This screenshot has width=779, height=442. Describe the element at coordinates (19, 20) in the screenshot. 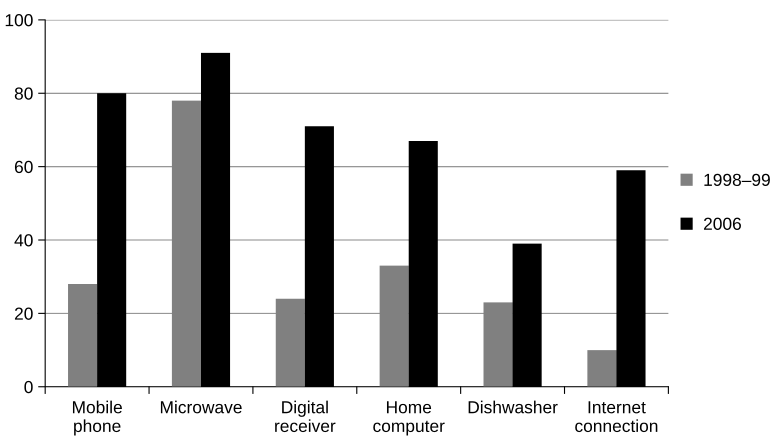

I see `y-tick-label: 100` at that location.